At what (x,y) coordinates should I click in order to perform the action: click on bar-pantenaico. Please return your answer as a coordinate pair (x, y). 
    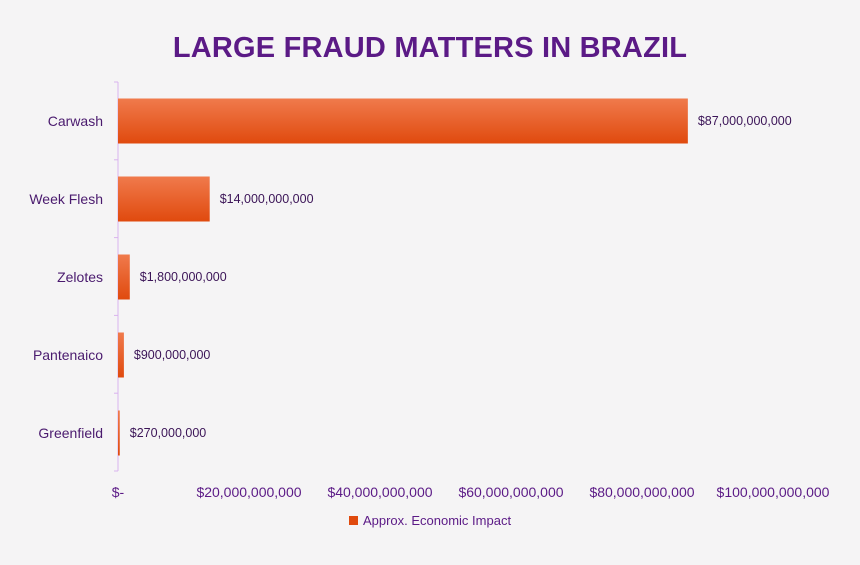
    Looking at the image, I should click on (121, 355).